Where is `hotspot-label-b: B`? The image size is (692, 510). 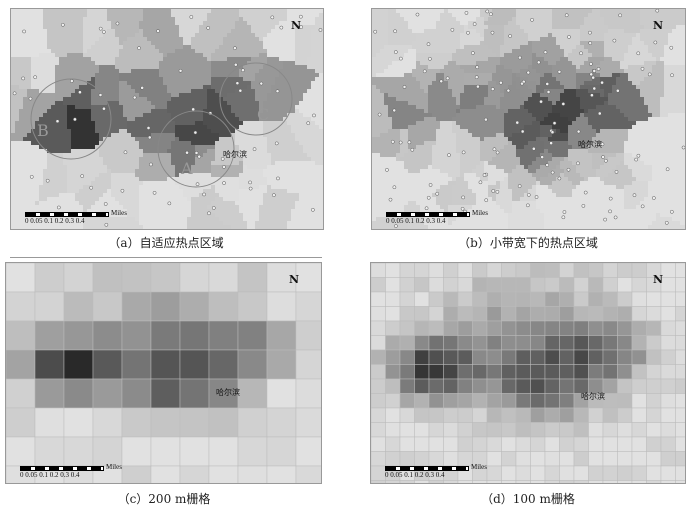
hotspot-label-b: B is located at coordinates (43, 130).